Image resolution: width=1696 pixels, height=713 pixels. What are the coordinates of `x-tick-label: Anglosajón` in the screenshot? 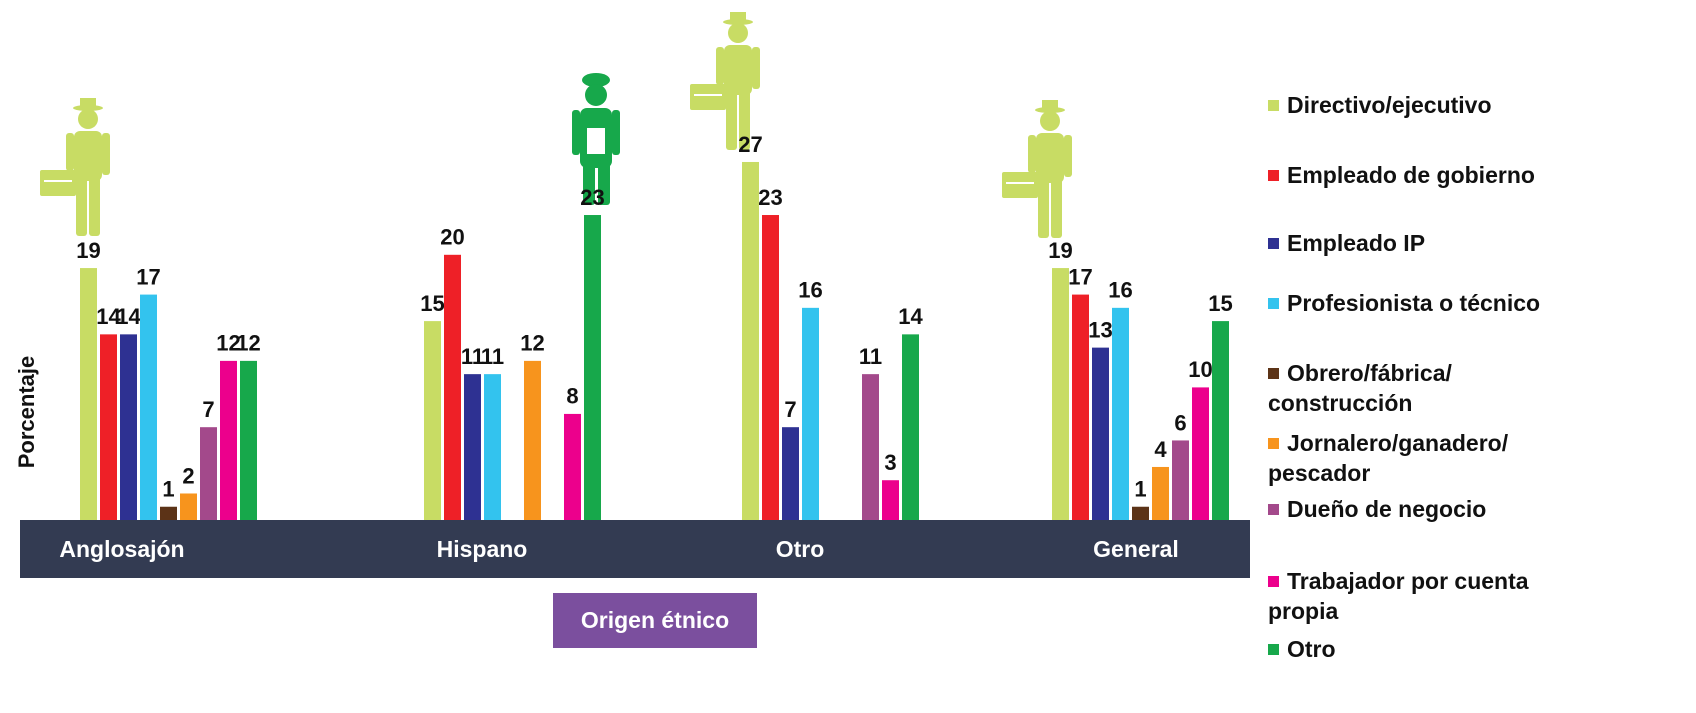 It's located at (121, 549).